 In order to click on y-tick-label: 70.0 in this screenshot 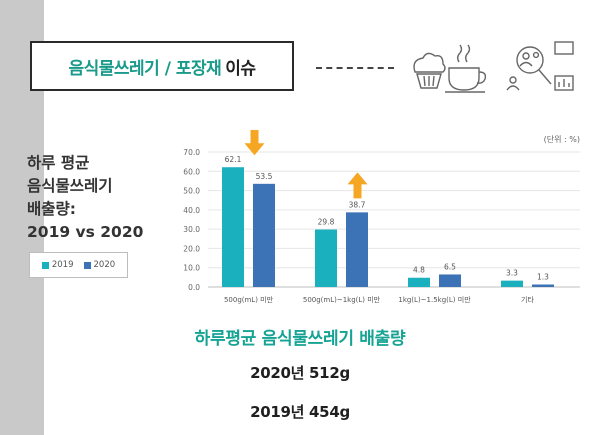, I will do `click(191, 152)`.